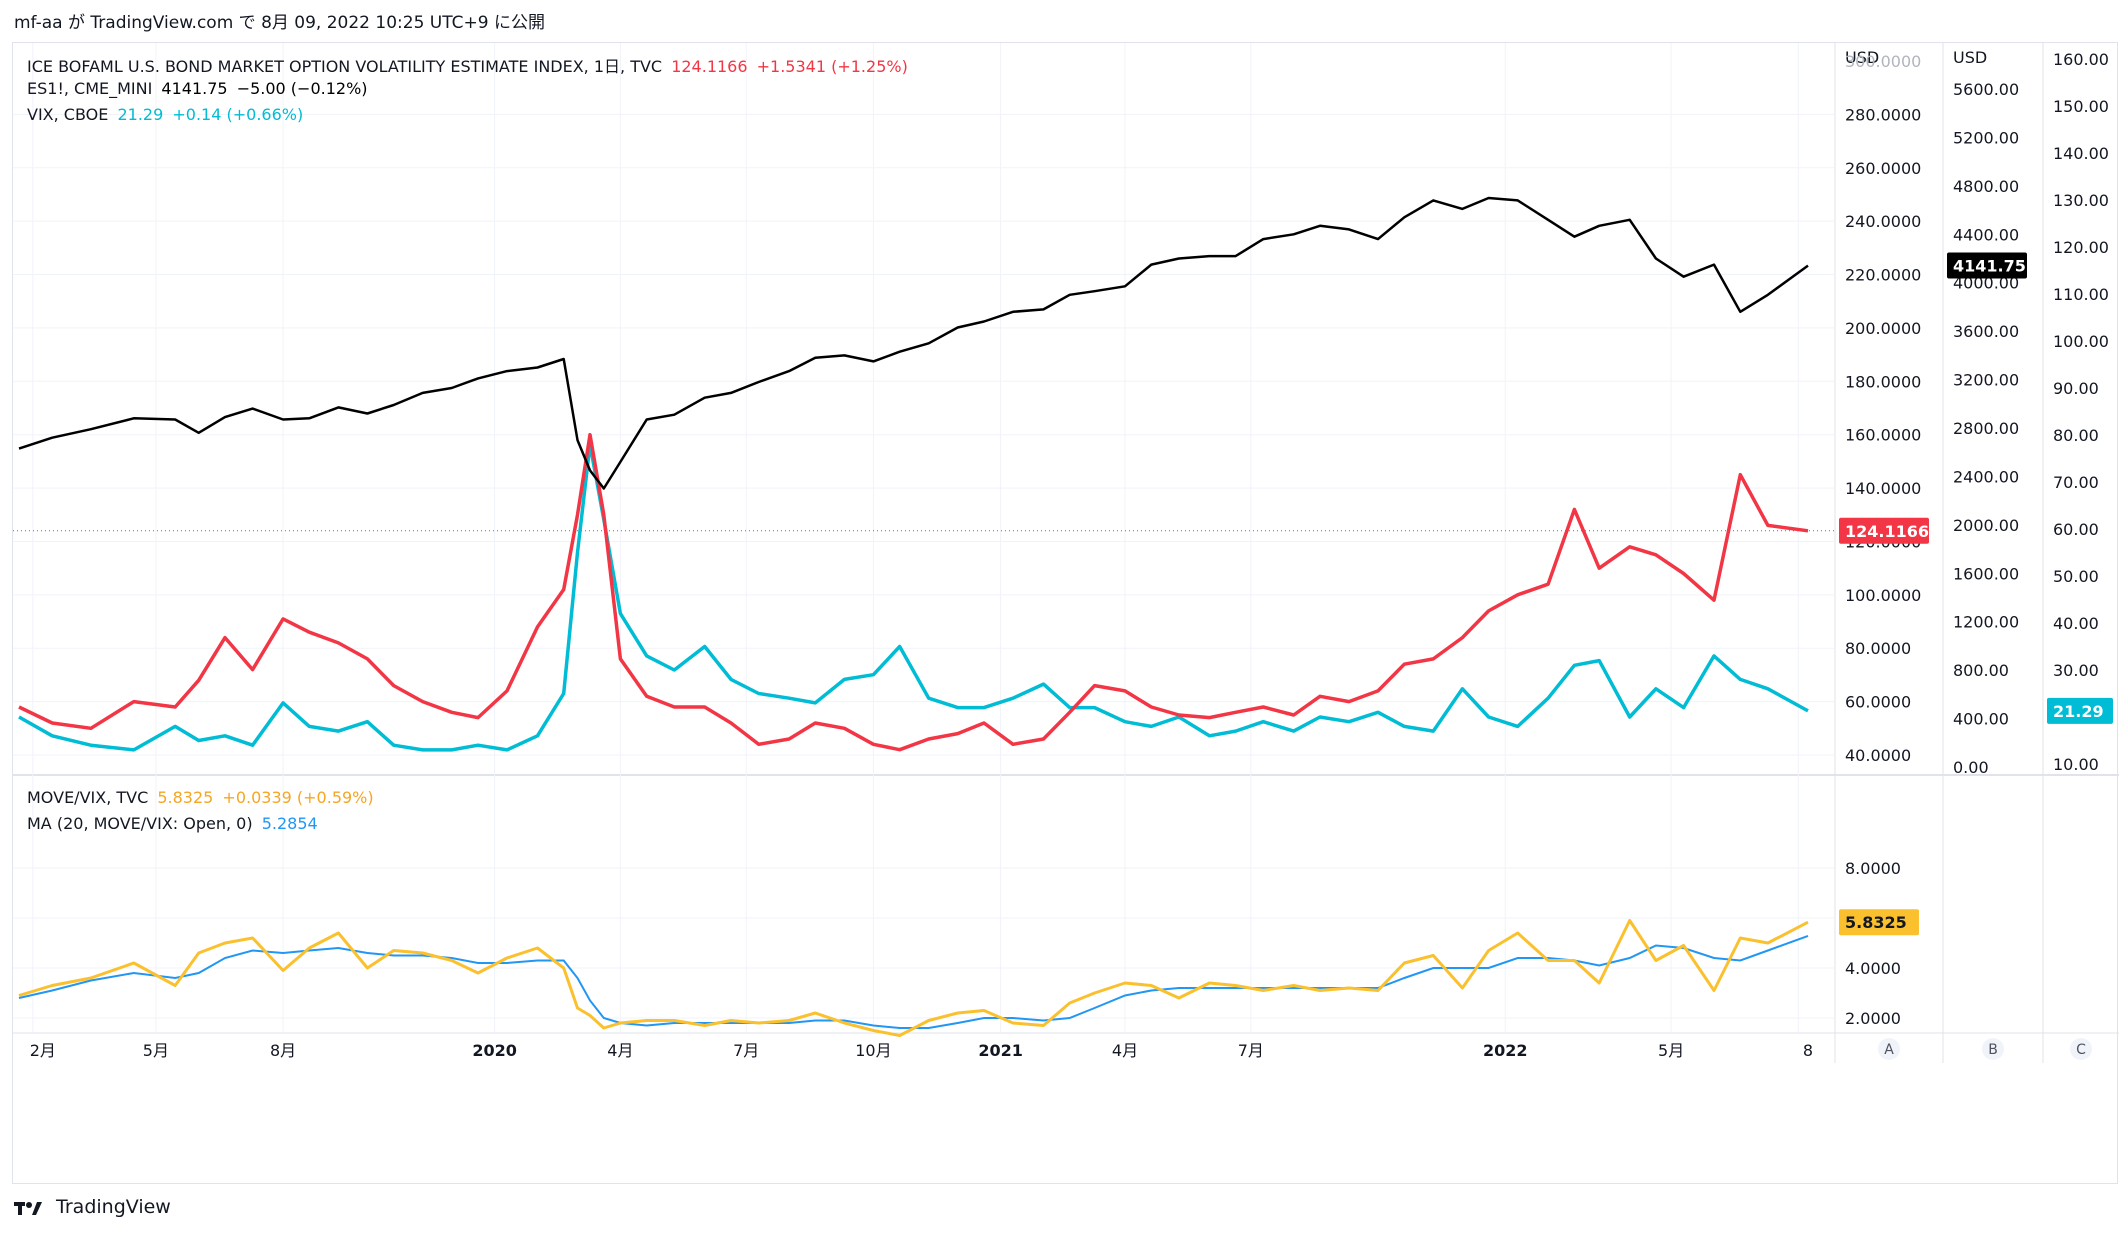 The height and width of the screenshot is (1234, 2127). Describe the element at coordinates (1970, 57) in the screenshot. I see `price-scale-middle-title: USD` at that location.